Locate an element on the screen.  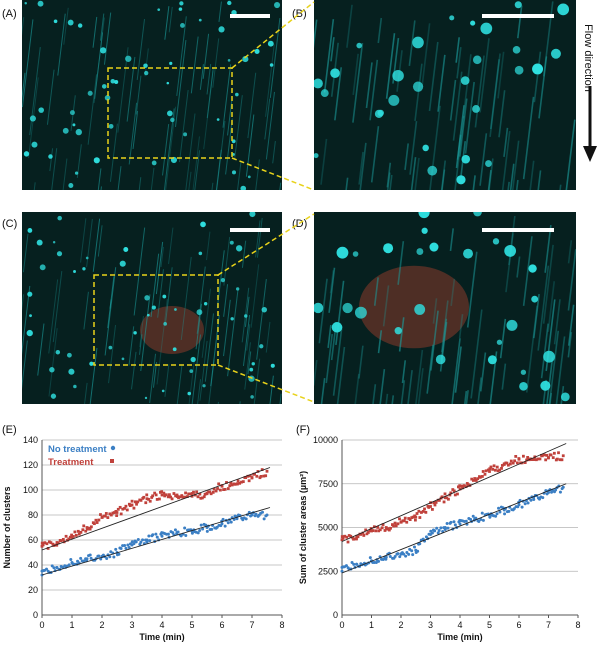
y-tick-label: 2500 is located at coordinates (328, 571).